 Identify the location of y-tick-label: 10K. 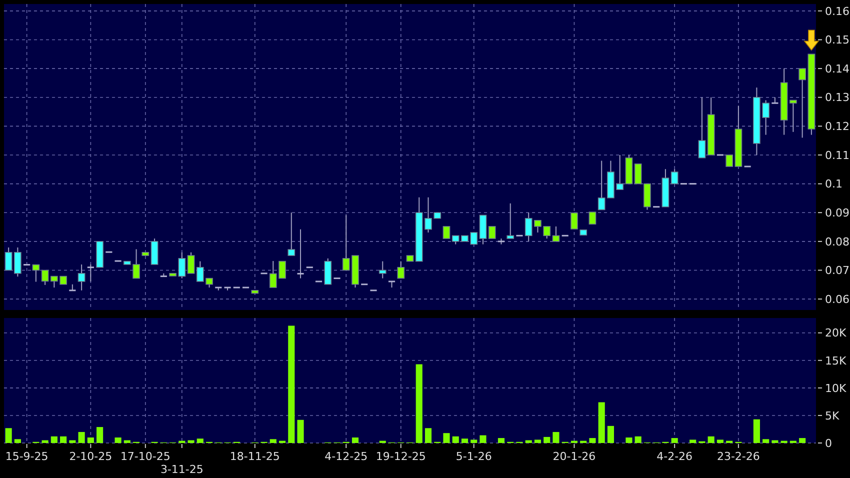
(836, 388).